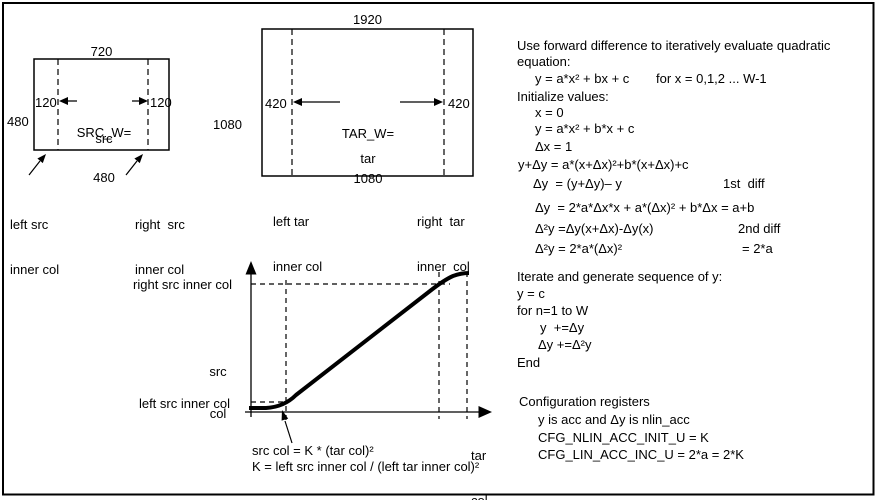 This screenshot has width=892, height=500. I want to click on equation-line: x = 0, so click(549, 112).